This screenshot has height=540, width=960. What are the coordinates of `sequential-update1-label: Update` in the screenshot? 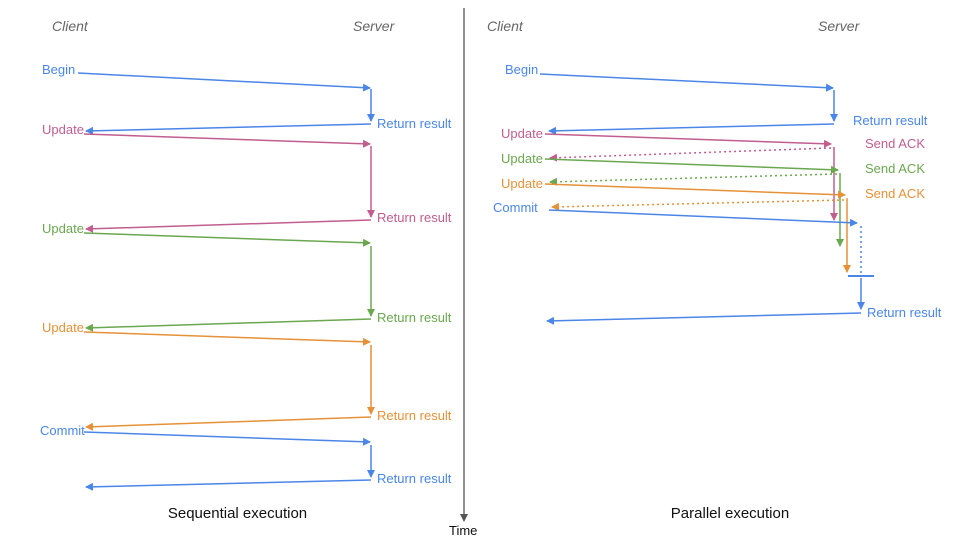 It's located at (63, 129).